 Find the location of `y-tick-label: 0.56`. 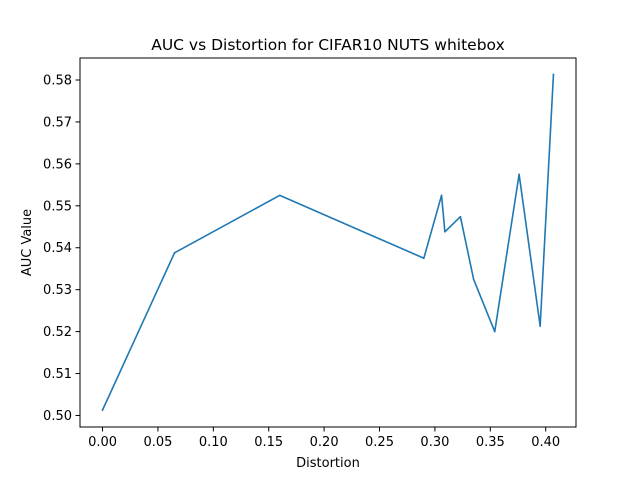

y-tick-label: 0.56 is located at coordinates (57, 164).